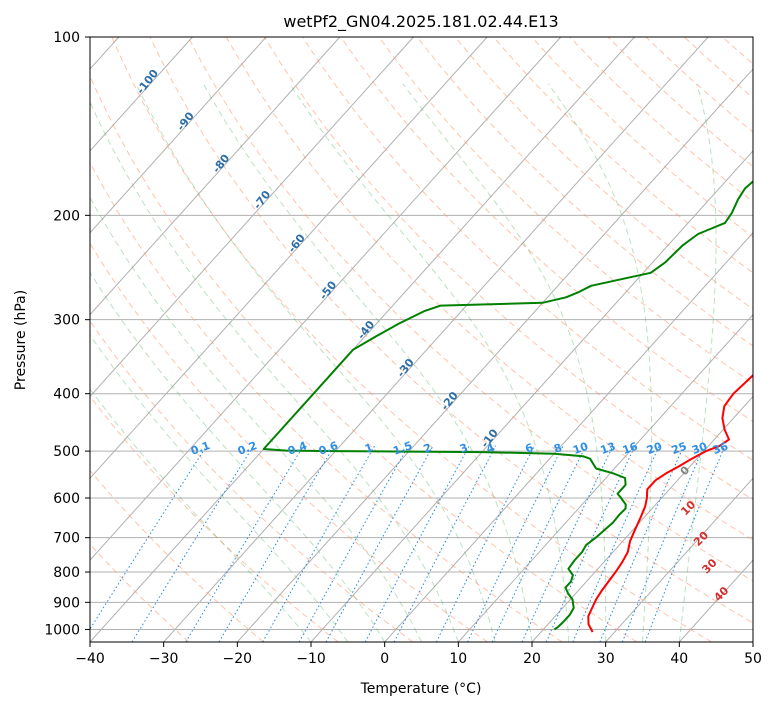  I want to click on y-axis-label: Pressure (hPa), so click(21, 340).